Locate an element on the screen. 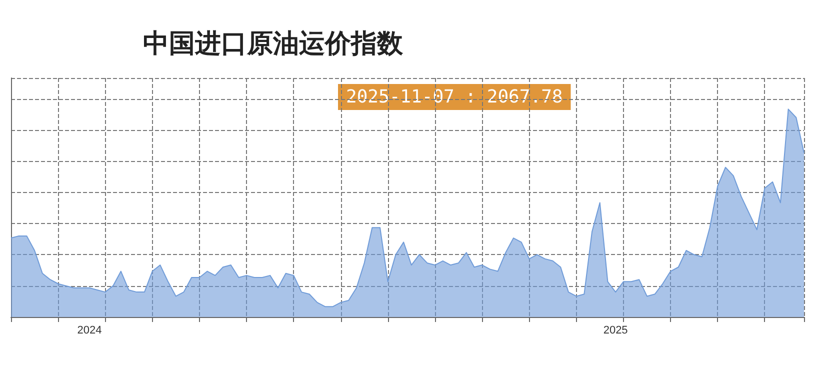 Image resolution: width=828 pixels, height=375 pixels. chart-title: 中国进口原油运价指数 is located at coordinates (273, 44).